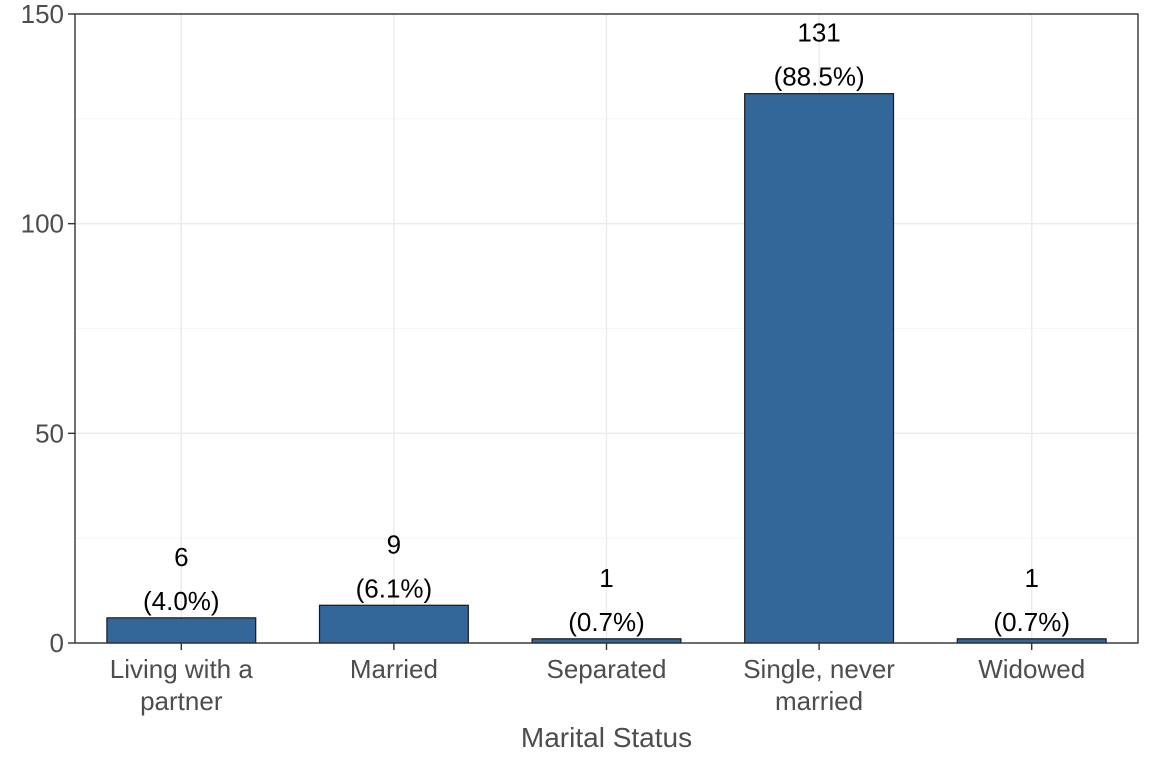  What do you see at coordinates (394, 544) in the screenshot?
I see `data-label-count: 9` at bounding box center [394, 544].